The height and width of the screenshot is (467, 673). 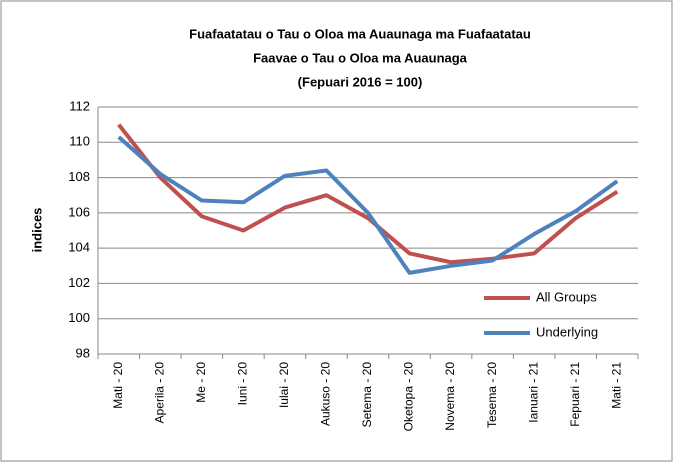 What do you see at coordinates (243, 384) in the screenshot?
I see `x-tick-label: Iuni - 20` at bounding box center [243, 384].